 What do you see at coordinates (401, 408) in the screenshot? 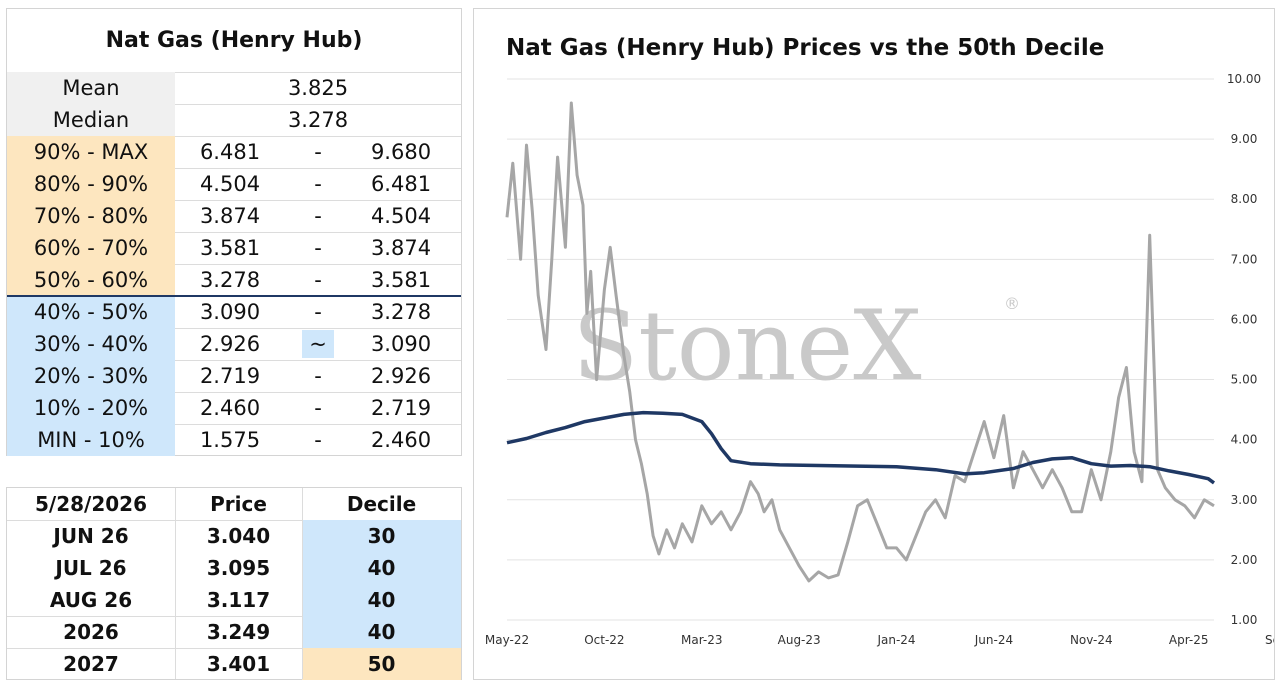
I see `decile-high: 2.719` at bounding box center [401, 408].